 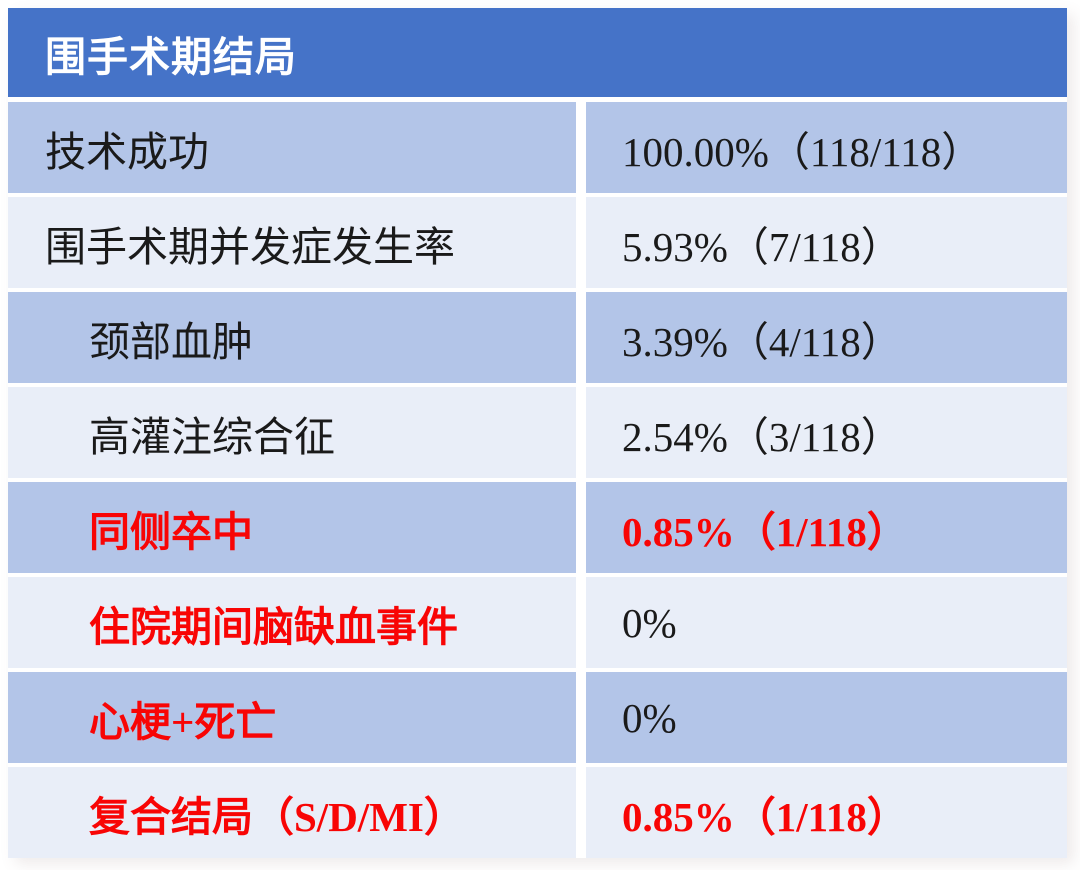 I want to click on row-label: 颈部血肿, so click(x=292, y=337).